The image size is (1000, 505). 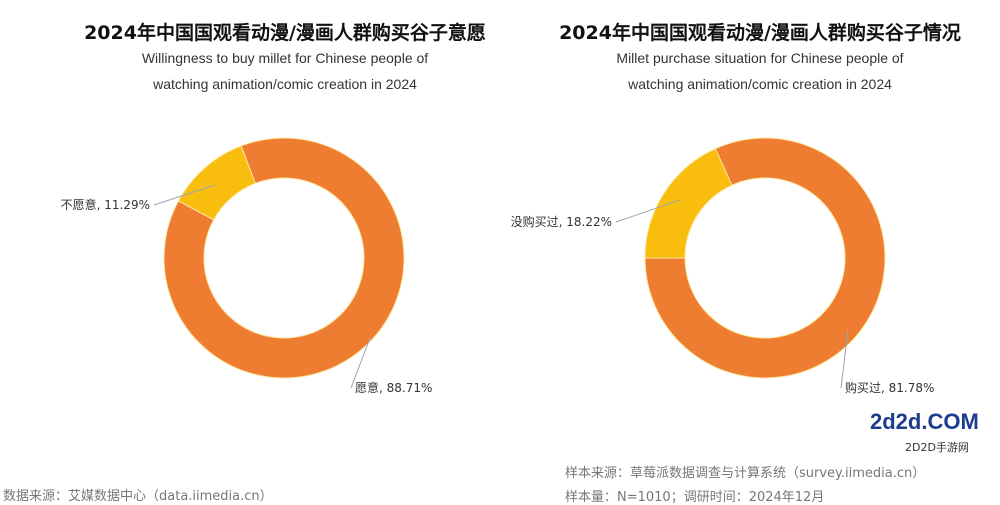 What do you see at coordinates (284, 258) in the screenshot?
I see `donut-slice-愿意` at bounding box center [284, 258].